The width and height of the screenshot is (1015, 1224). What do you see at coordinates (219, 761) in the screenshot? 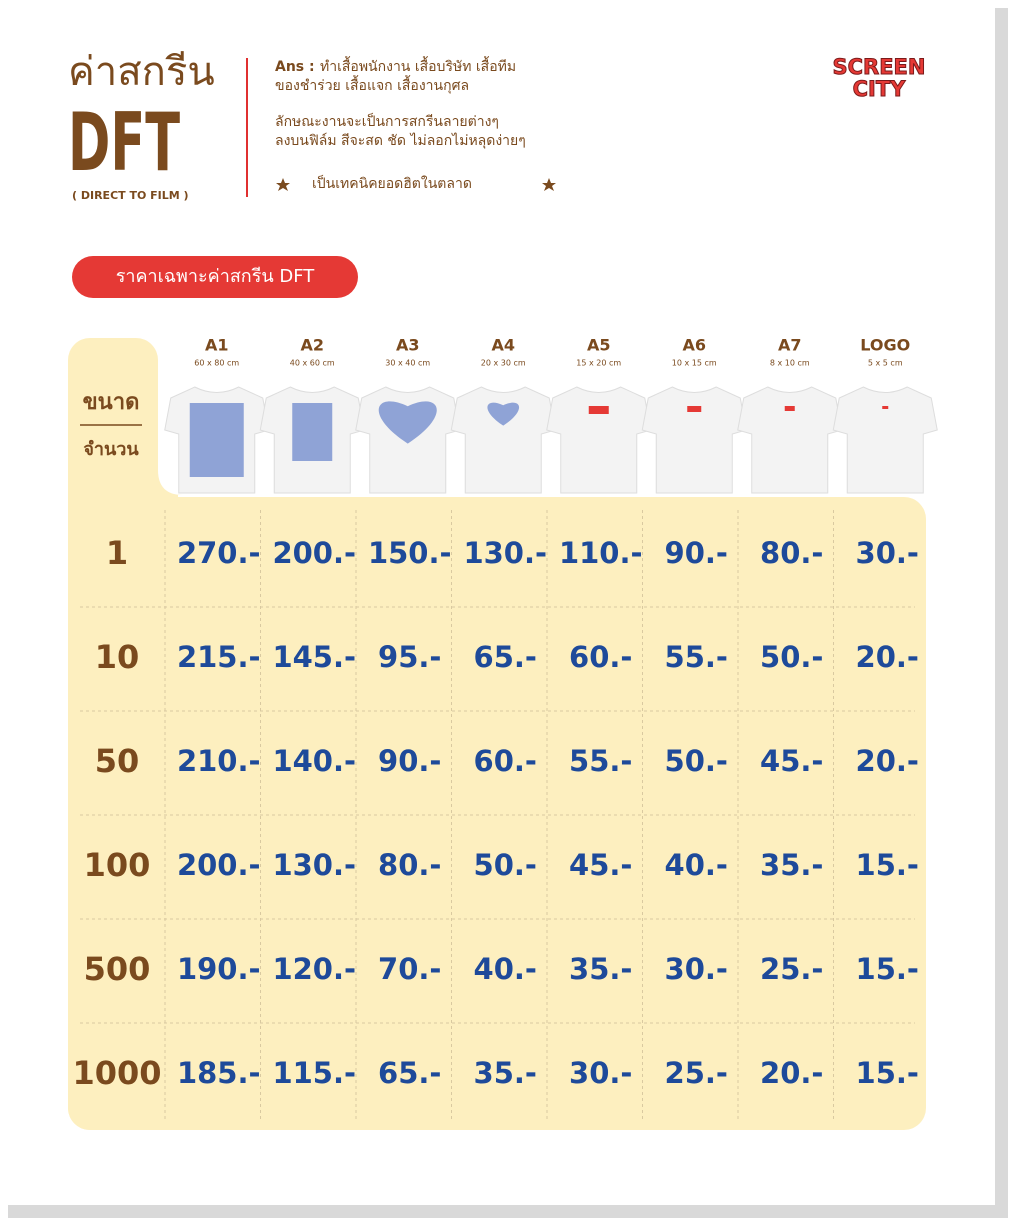
I see `price: 210.-` at bounding box center [219, 761].